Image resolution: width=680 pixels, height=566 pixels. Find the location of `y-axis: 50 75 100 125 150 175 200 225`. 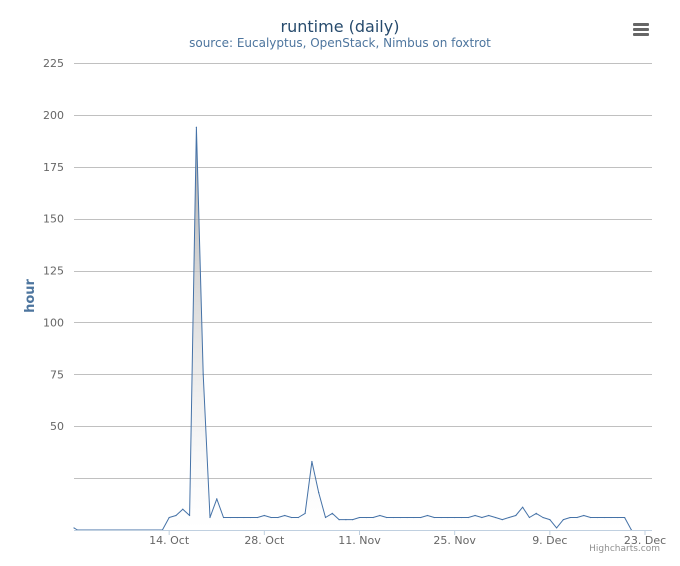

y-axis: 50 75 100 125 150 175 200 225 is located at coordinates (53, 245).